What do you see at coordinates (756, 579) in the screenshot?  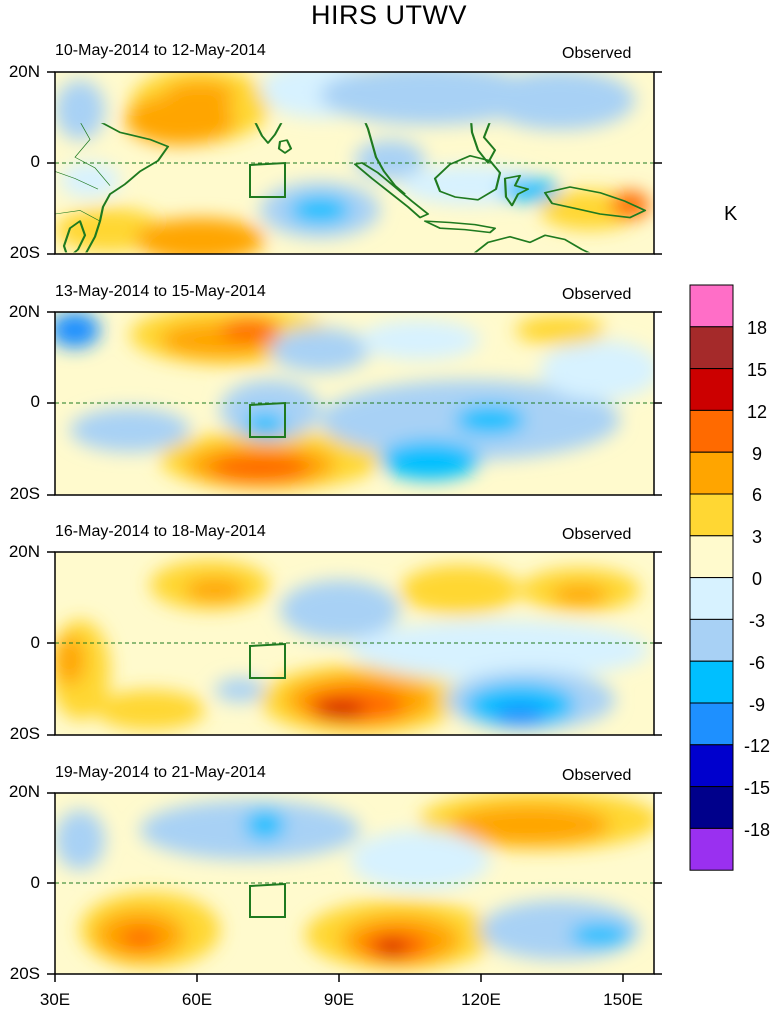 I see `colorbar-label-0: 0` at bounding box center [756, 579].